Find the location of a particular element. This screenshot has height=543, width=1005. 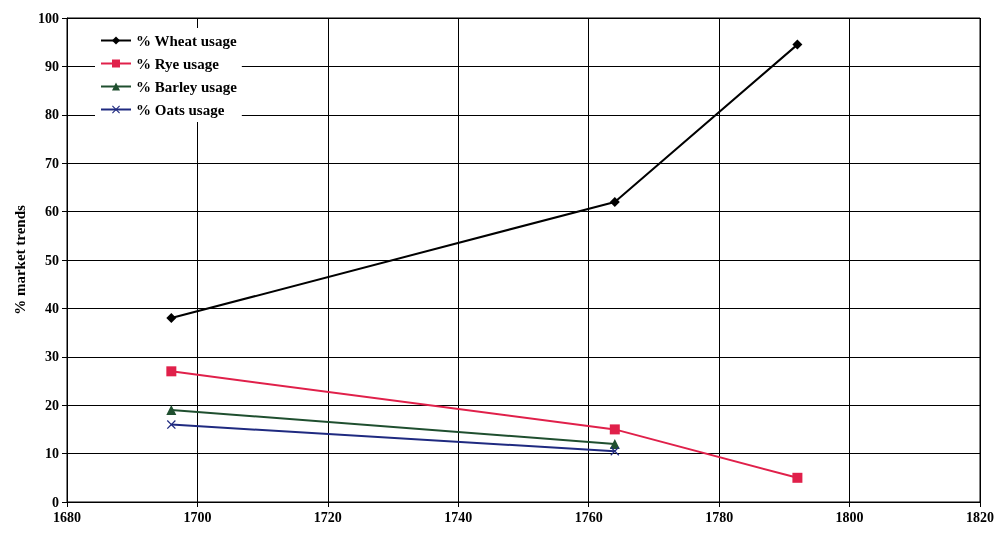

x-tick-label: 1700 is located at coordinates (197, 517).